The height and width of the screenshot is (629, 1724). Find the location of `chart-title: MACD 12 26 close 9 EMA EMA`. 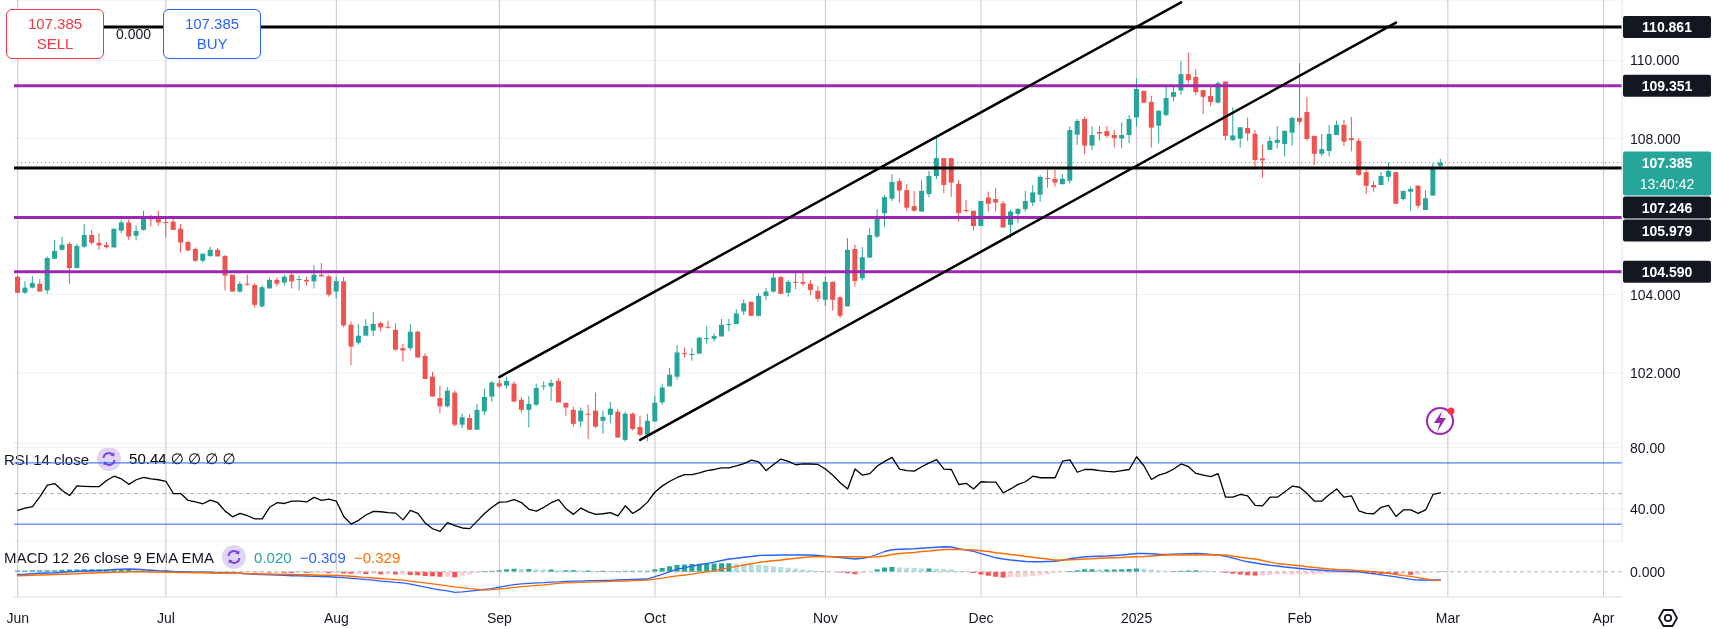

chart-title: MACD 12 26 close 9 EMA EMA is located at coordinates (109, 557).